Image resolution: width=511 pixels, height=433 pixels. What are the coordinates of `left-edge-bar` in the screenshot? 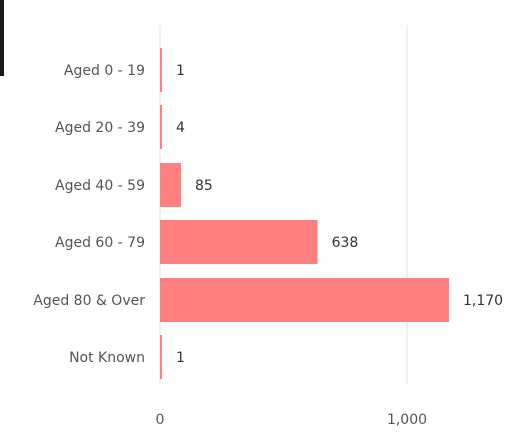 It's located at (2, 38).